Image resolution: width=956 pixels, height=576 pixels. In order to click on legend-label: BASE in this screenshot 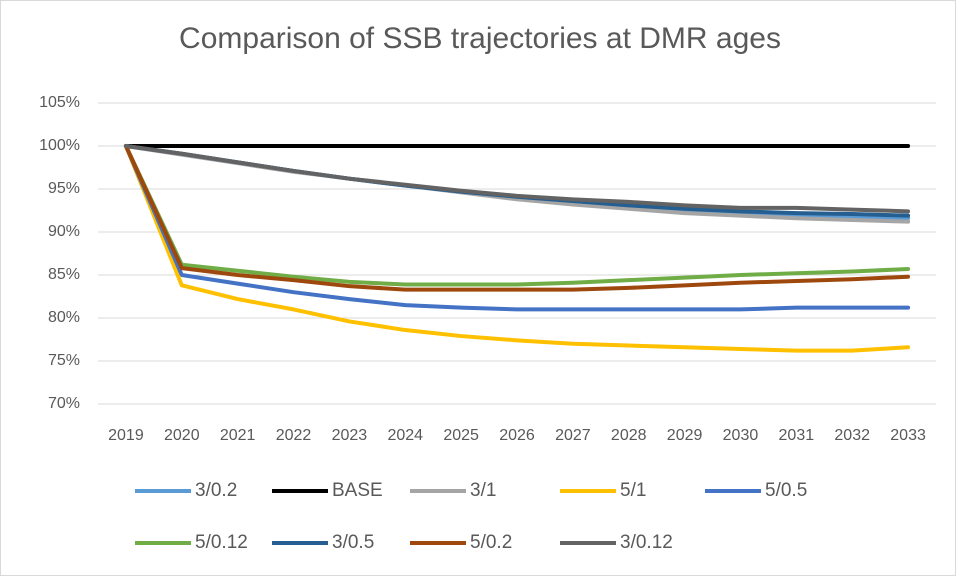, I will do `click(357, 490)`.